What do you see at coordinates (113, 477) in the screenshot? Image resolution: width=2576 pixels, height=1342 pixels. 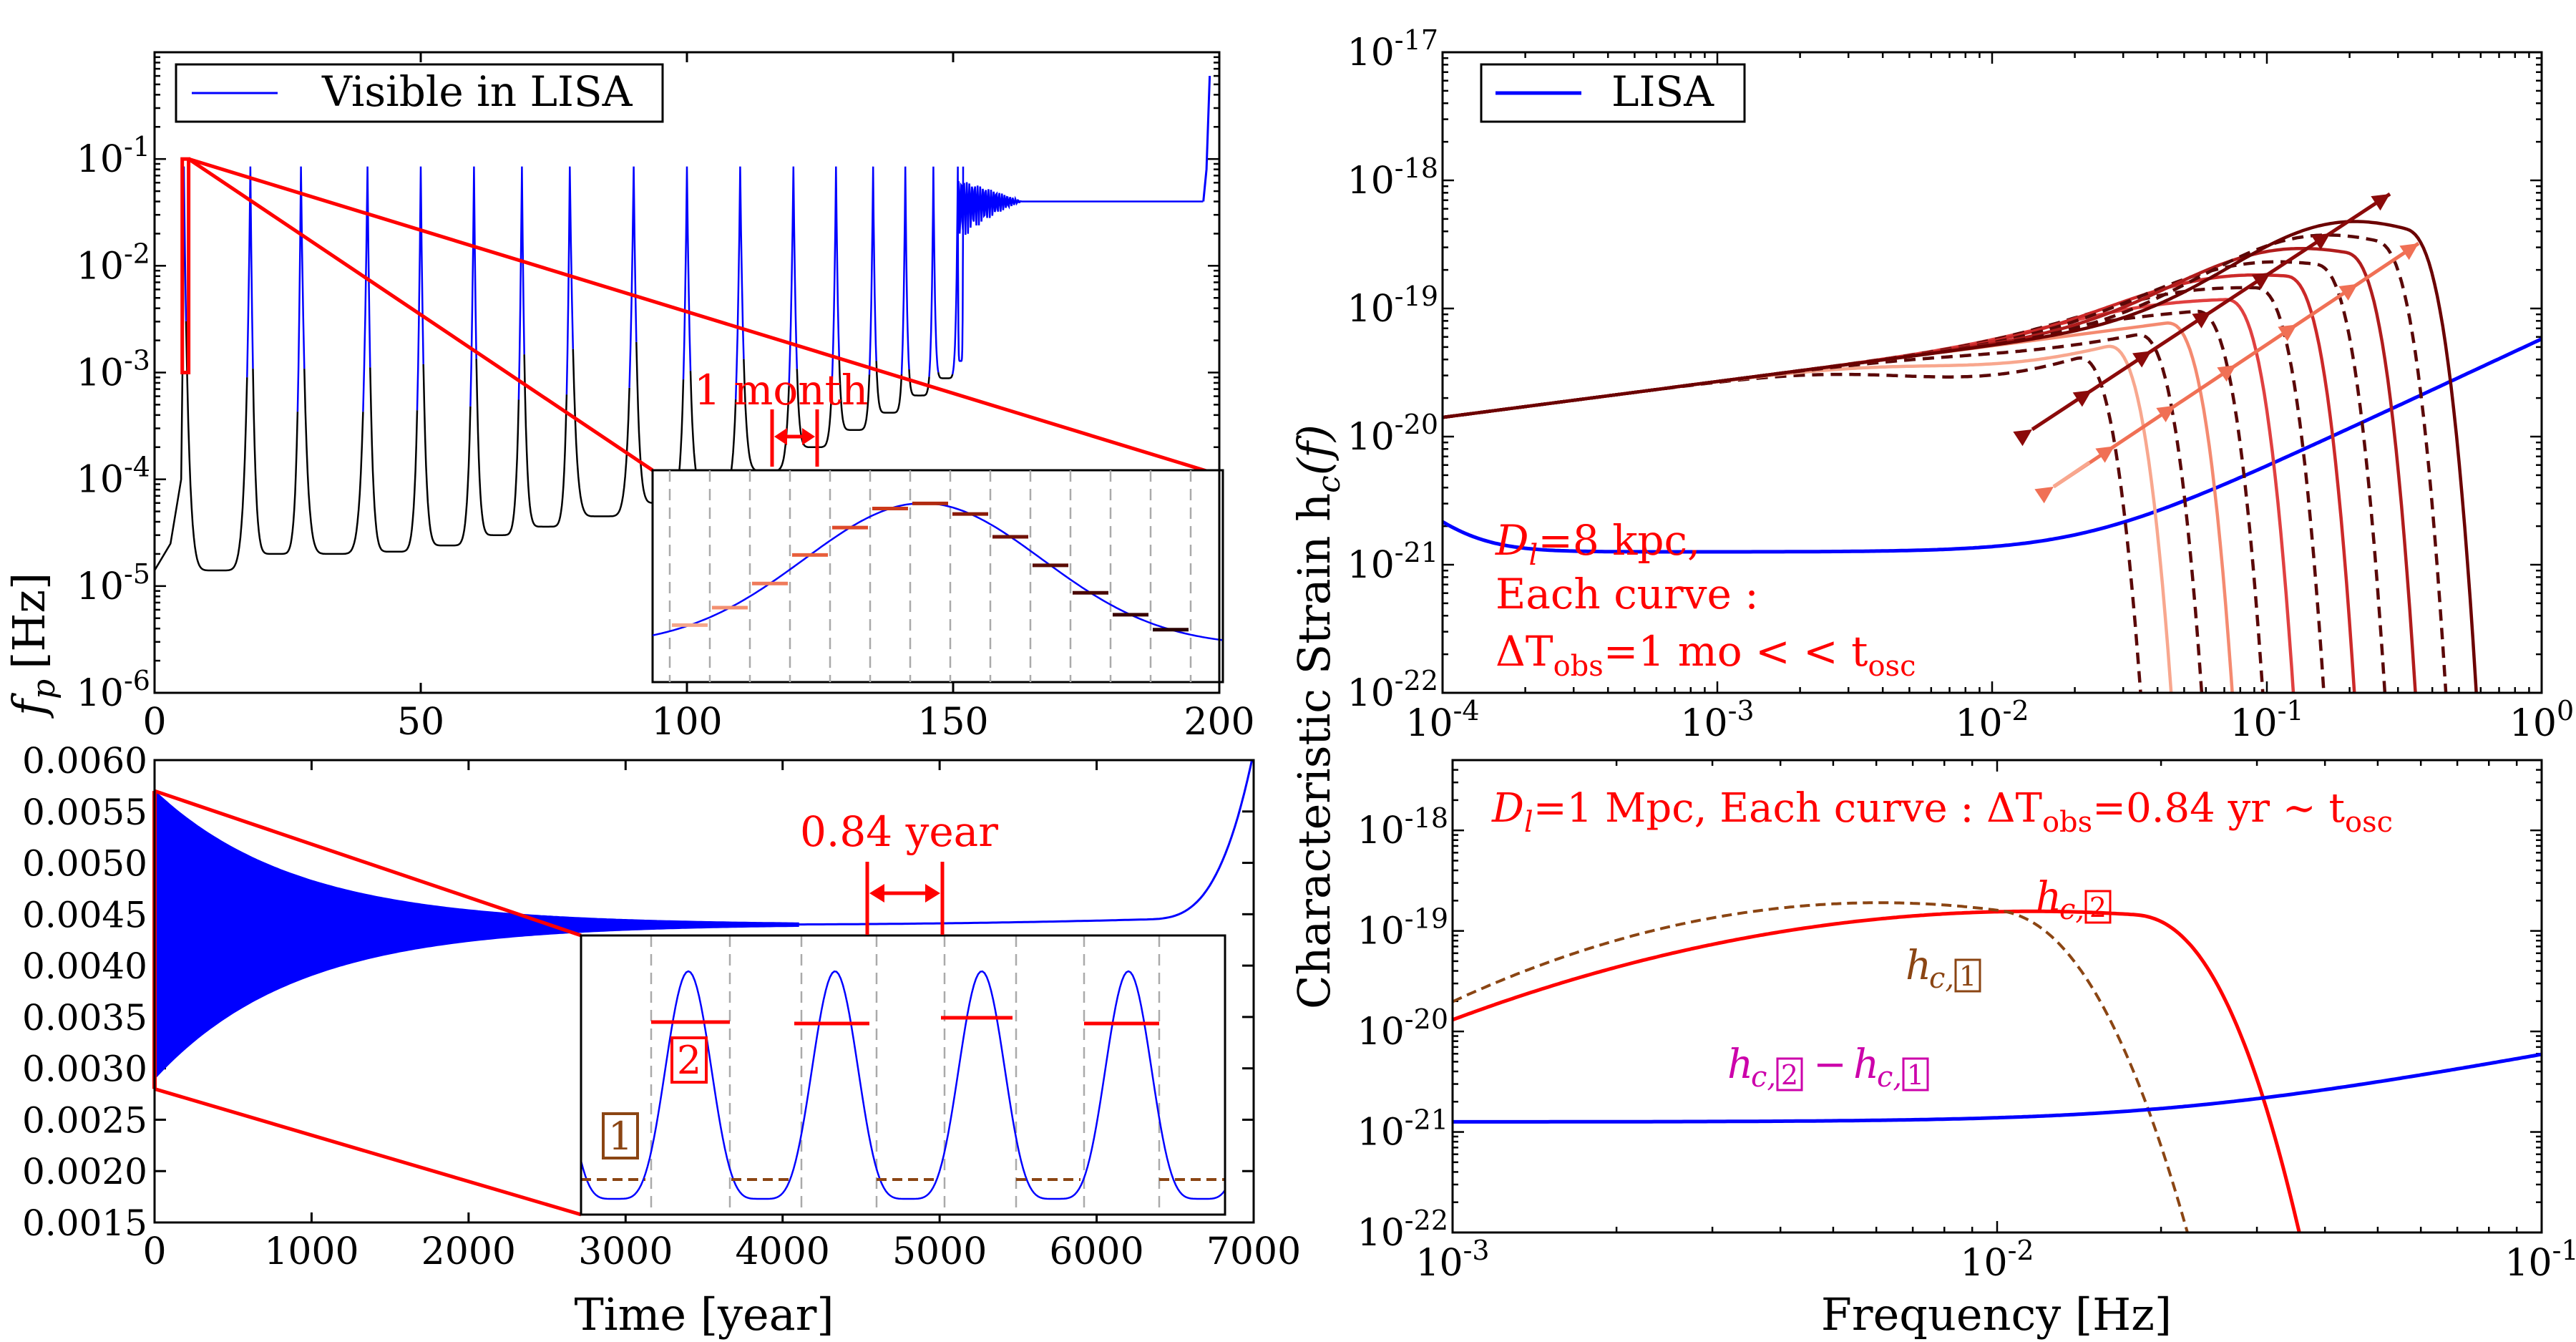 I see `tl-ytick-label: 10⁻⁴` at bounding box center [113, 477].